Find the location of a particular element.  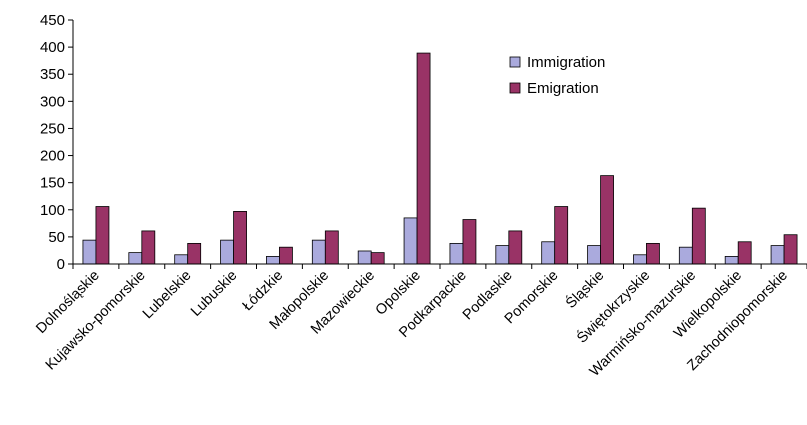

category-label: Lubelskie is located at coordinates (167, 295).